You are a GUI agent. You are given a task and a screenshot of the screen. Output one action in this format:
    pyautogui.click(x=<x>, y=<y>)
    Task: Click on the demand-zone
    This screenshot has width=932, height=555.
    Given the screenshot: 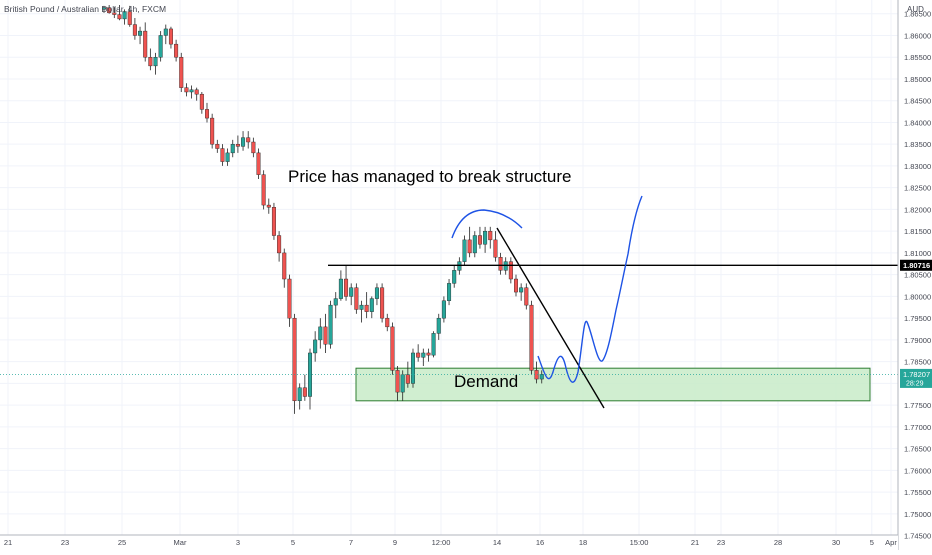 What is the action you would take?
    pyautogui.click(x=613, y=384)
    